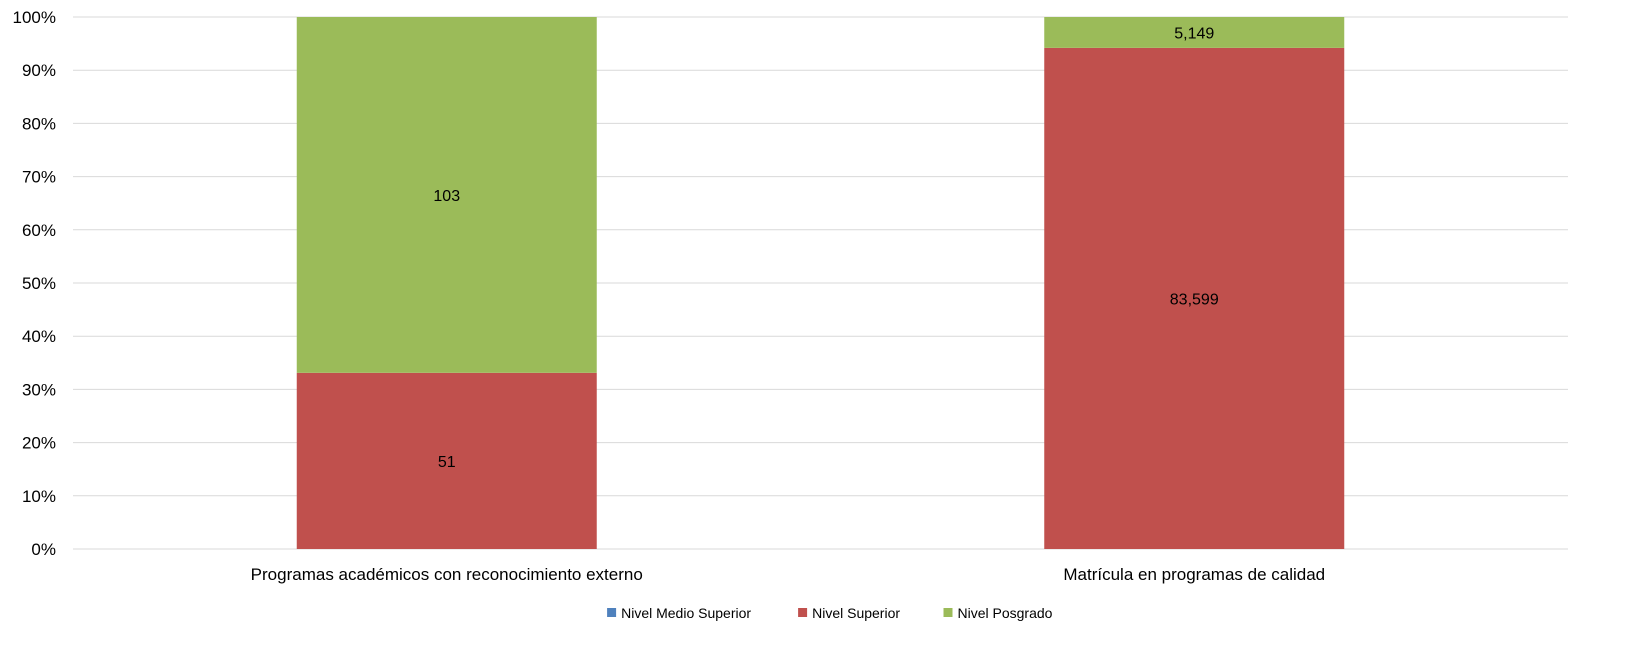  Describe the element at coordinates (43, 549) in the screenshot. I see `y-tick-label: 0%` at that location.